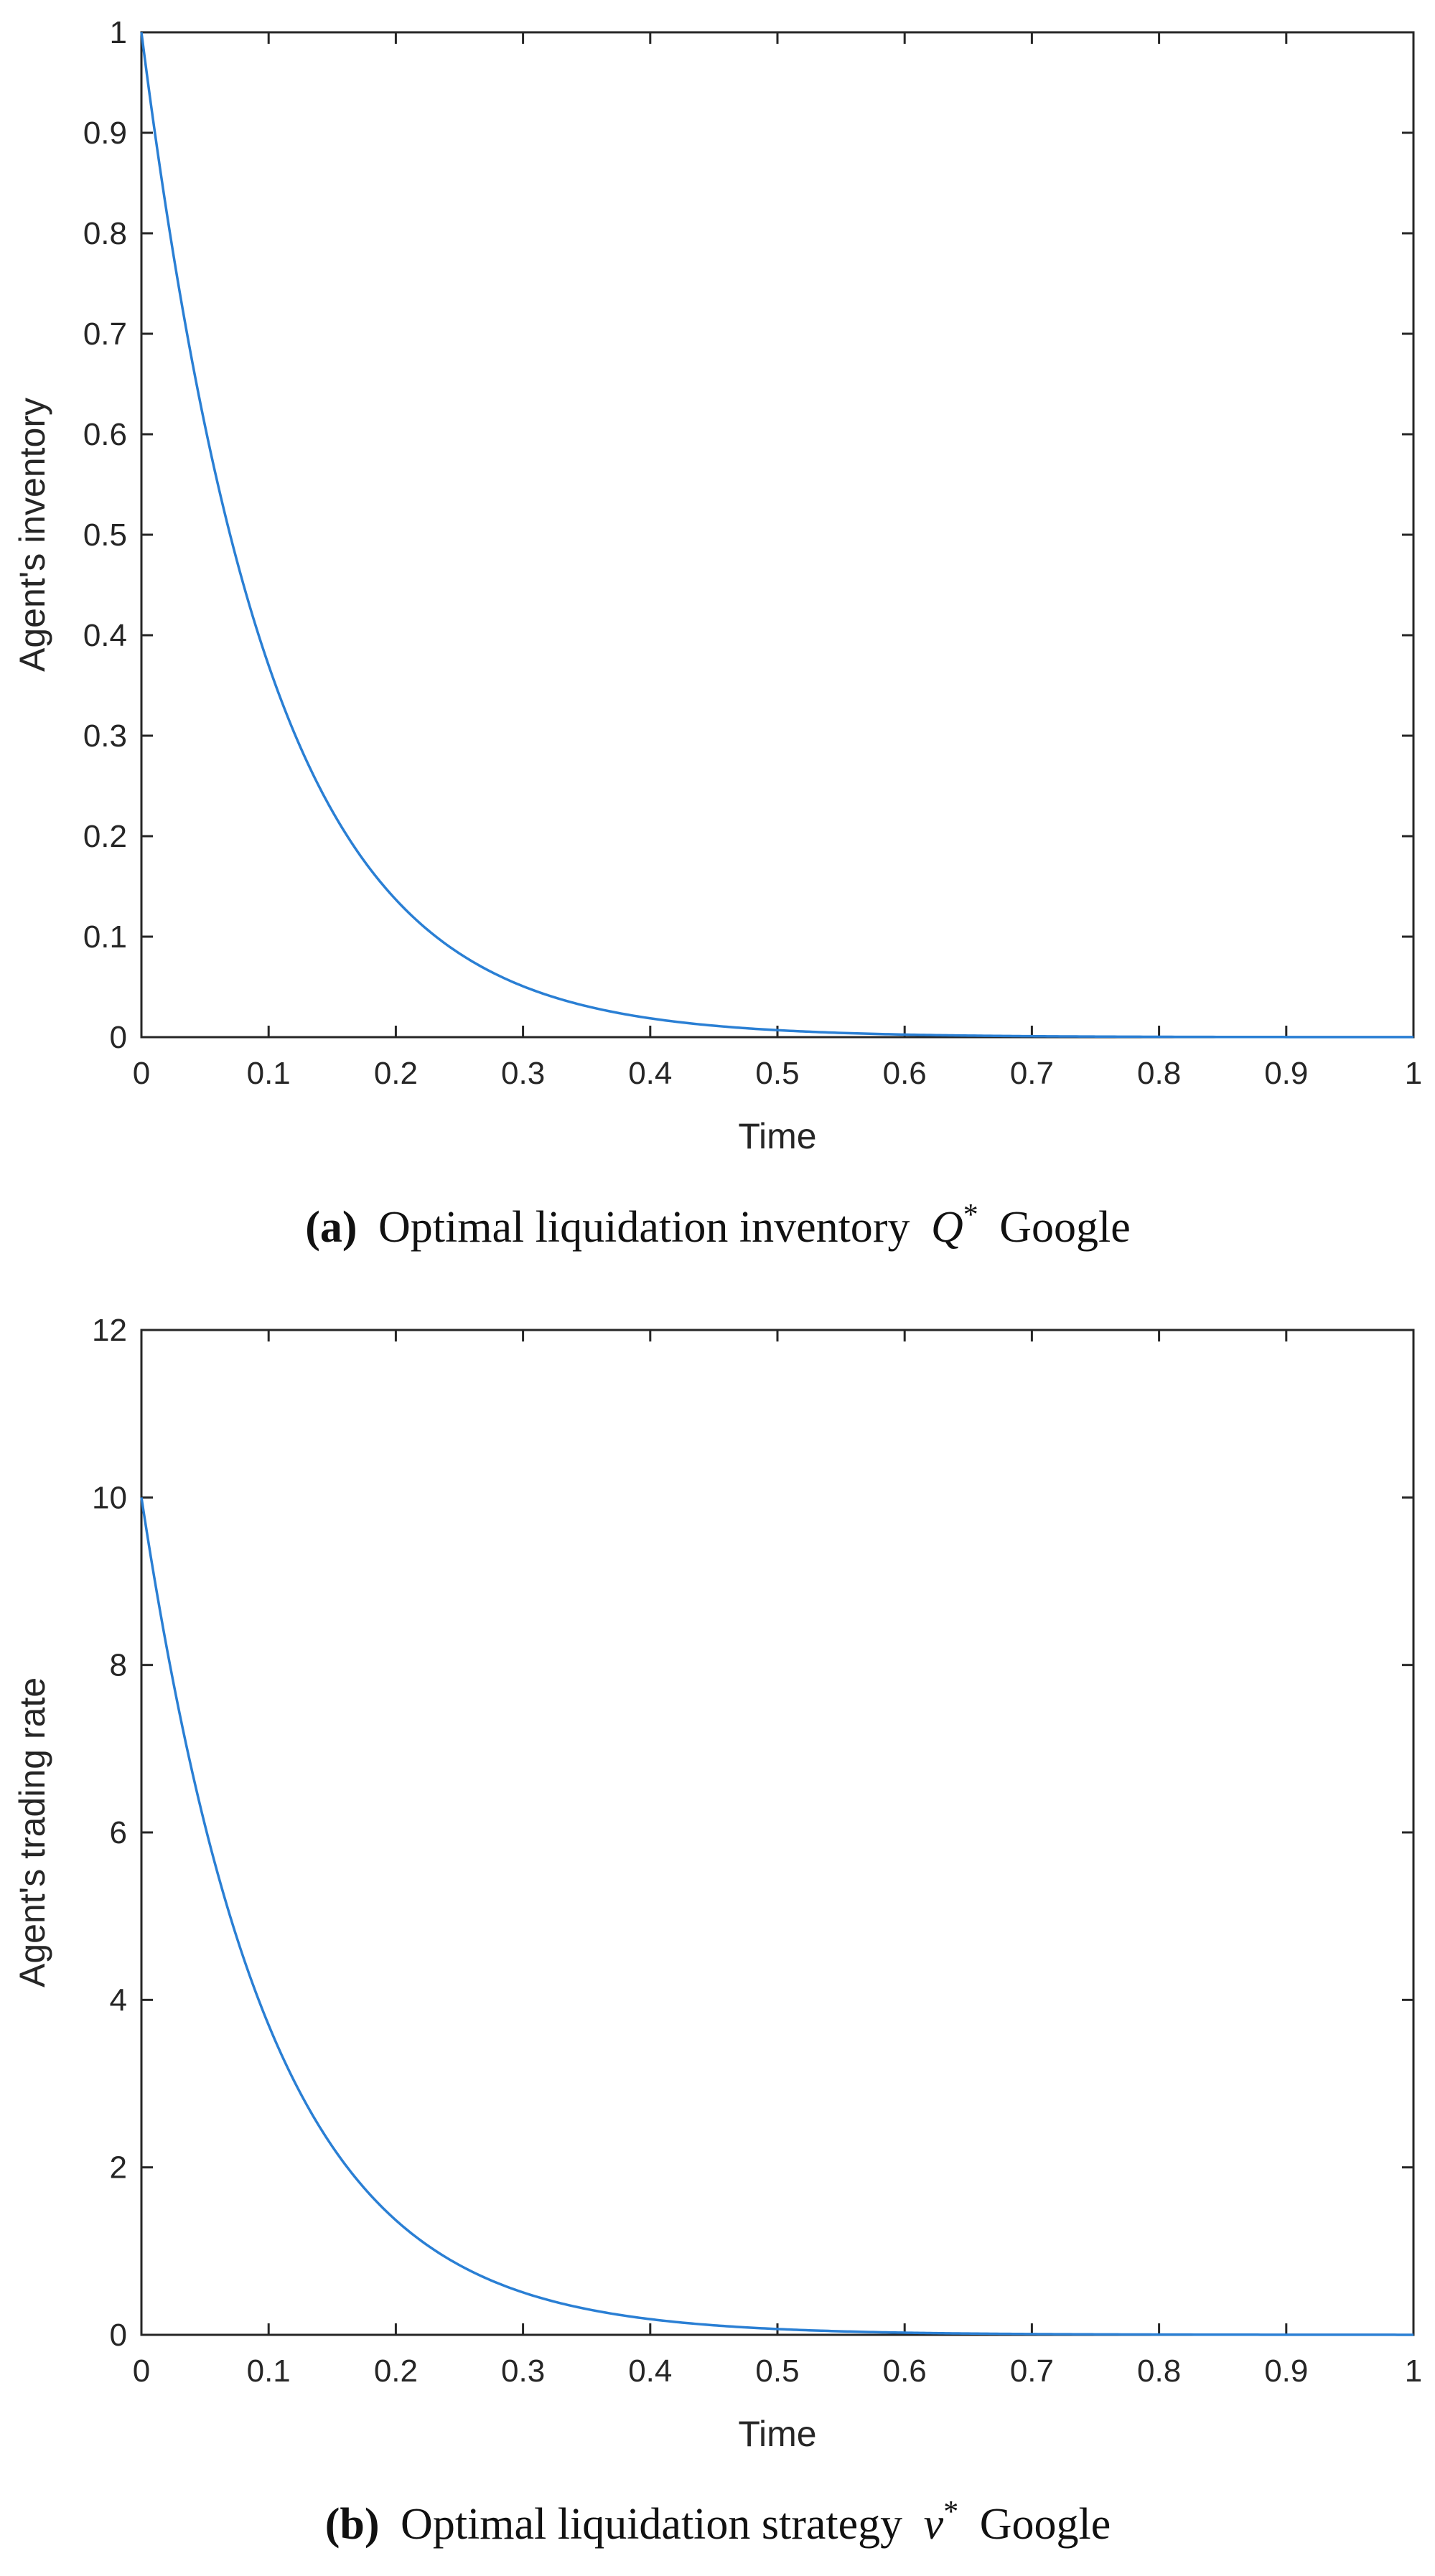  Describe the element at coordinates (650, 2371) in the screenshot. I see `panel-b-x-tick-label-4: 0.4` at that location.